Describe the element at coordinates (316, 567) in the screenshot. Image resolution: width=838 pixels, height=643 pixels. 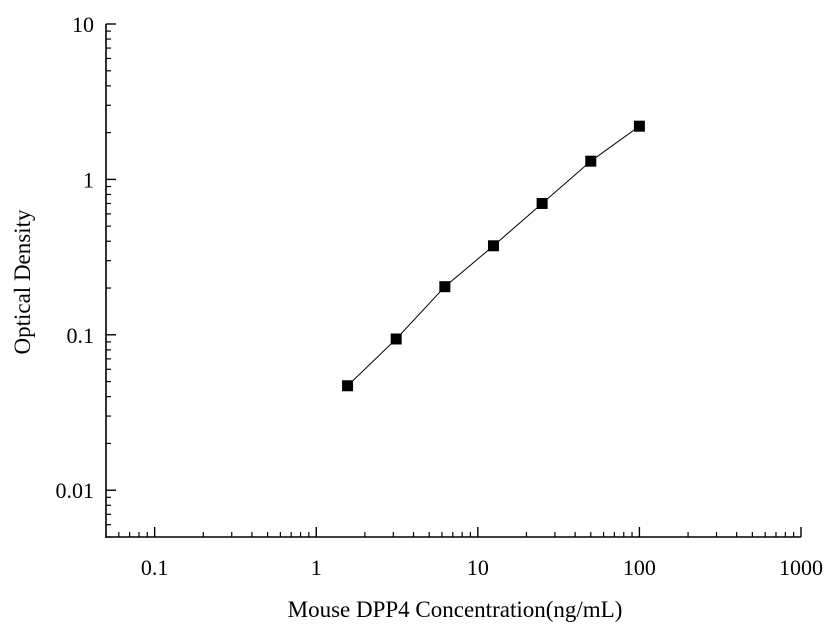
I see `x-tick-label: 1` at that location.